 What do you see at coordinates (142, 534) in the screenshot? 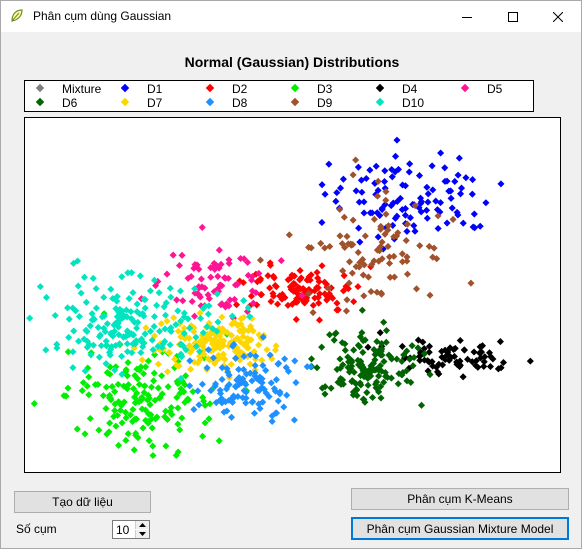
I see `spin-down-button` at bounding box center [142, 534].